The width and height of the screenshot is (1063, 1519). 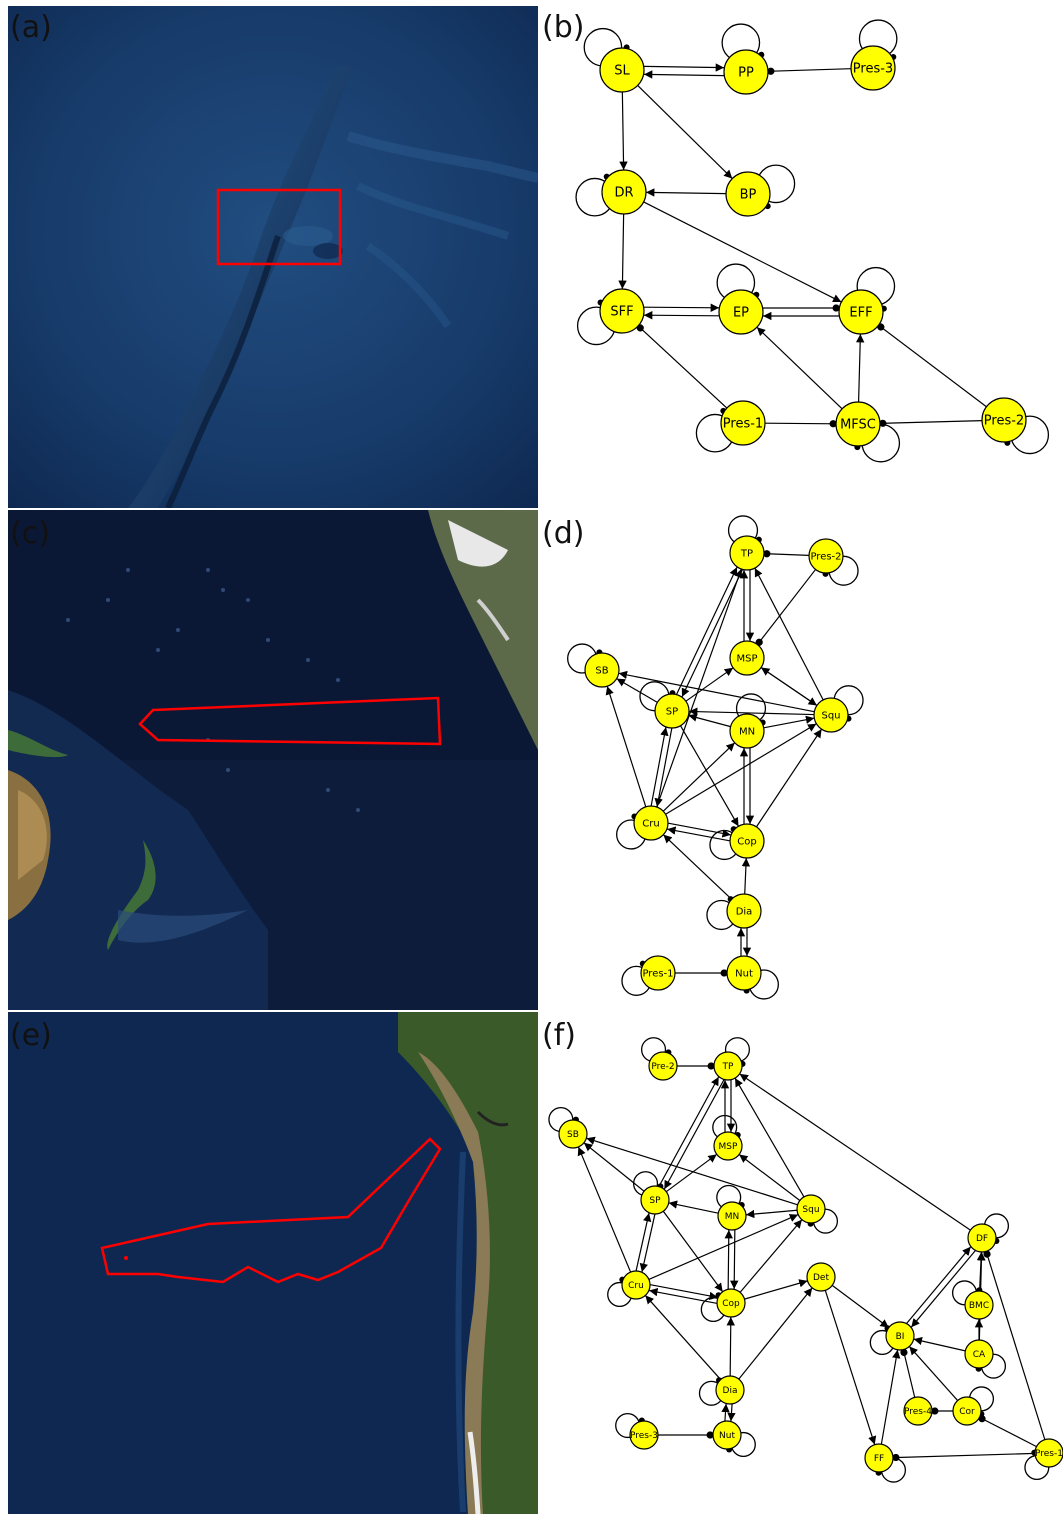 I want to click on edge-Cru-MN, so click(x=699, y=777).